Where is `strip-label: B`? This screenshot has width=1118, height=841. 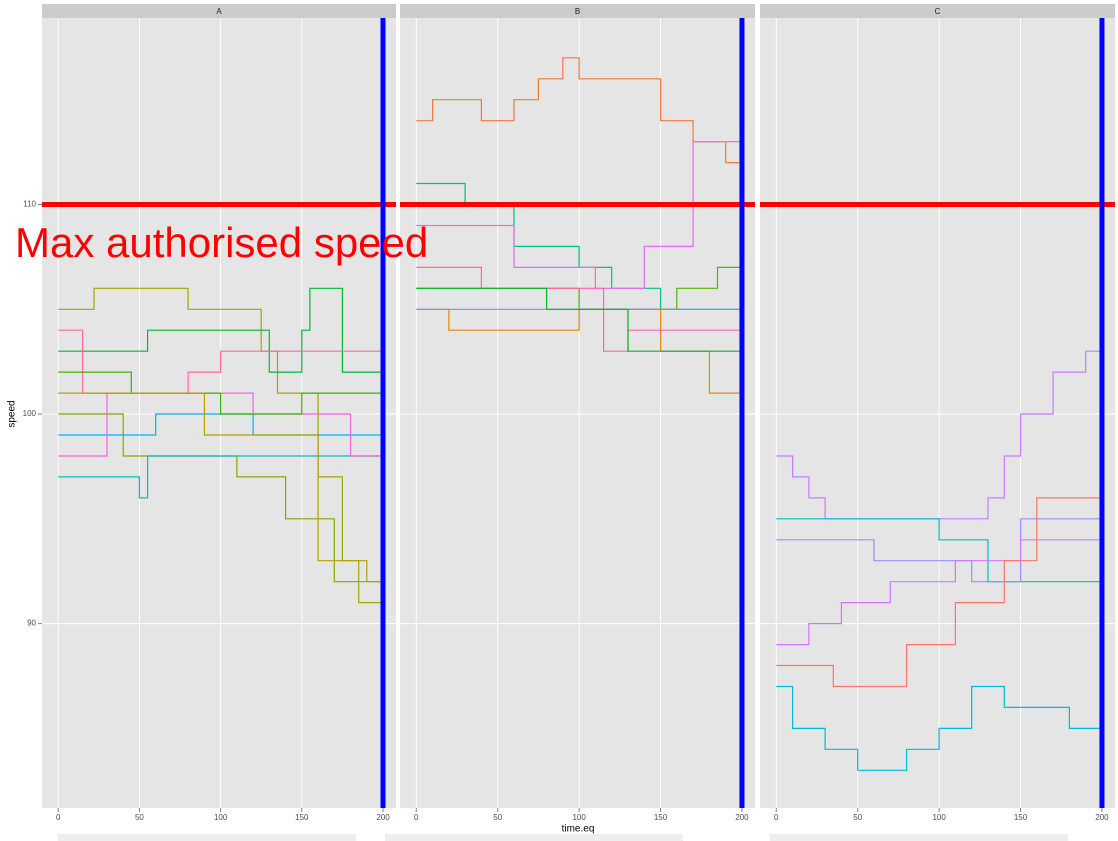
strip-label: B is located at coordinates (577, 11).